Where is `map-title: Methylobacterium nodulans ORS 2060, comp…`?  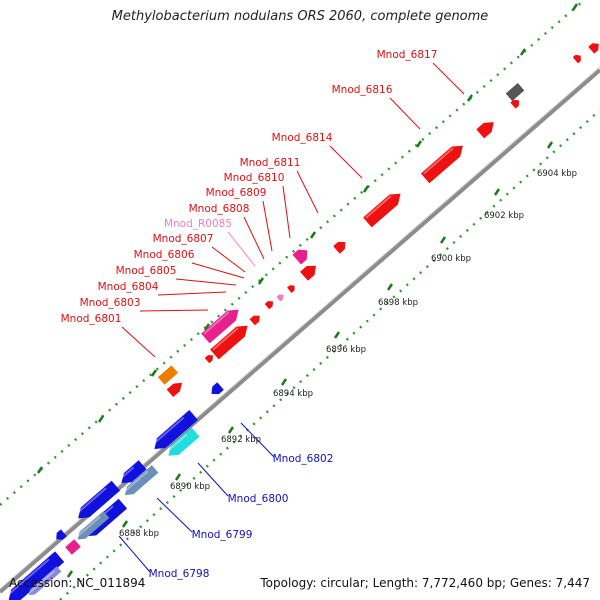 map-title: Methylobacterium nodulans ORS 2060, comp… is located at coordinates (300, 16).